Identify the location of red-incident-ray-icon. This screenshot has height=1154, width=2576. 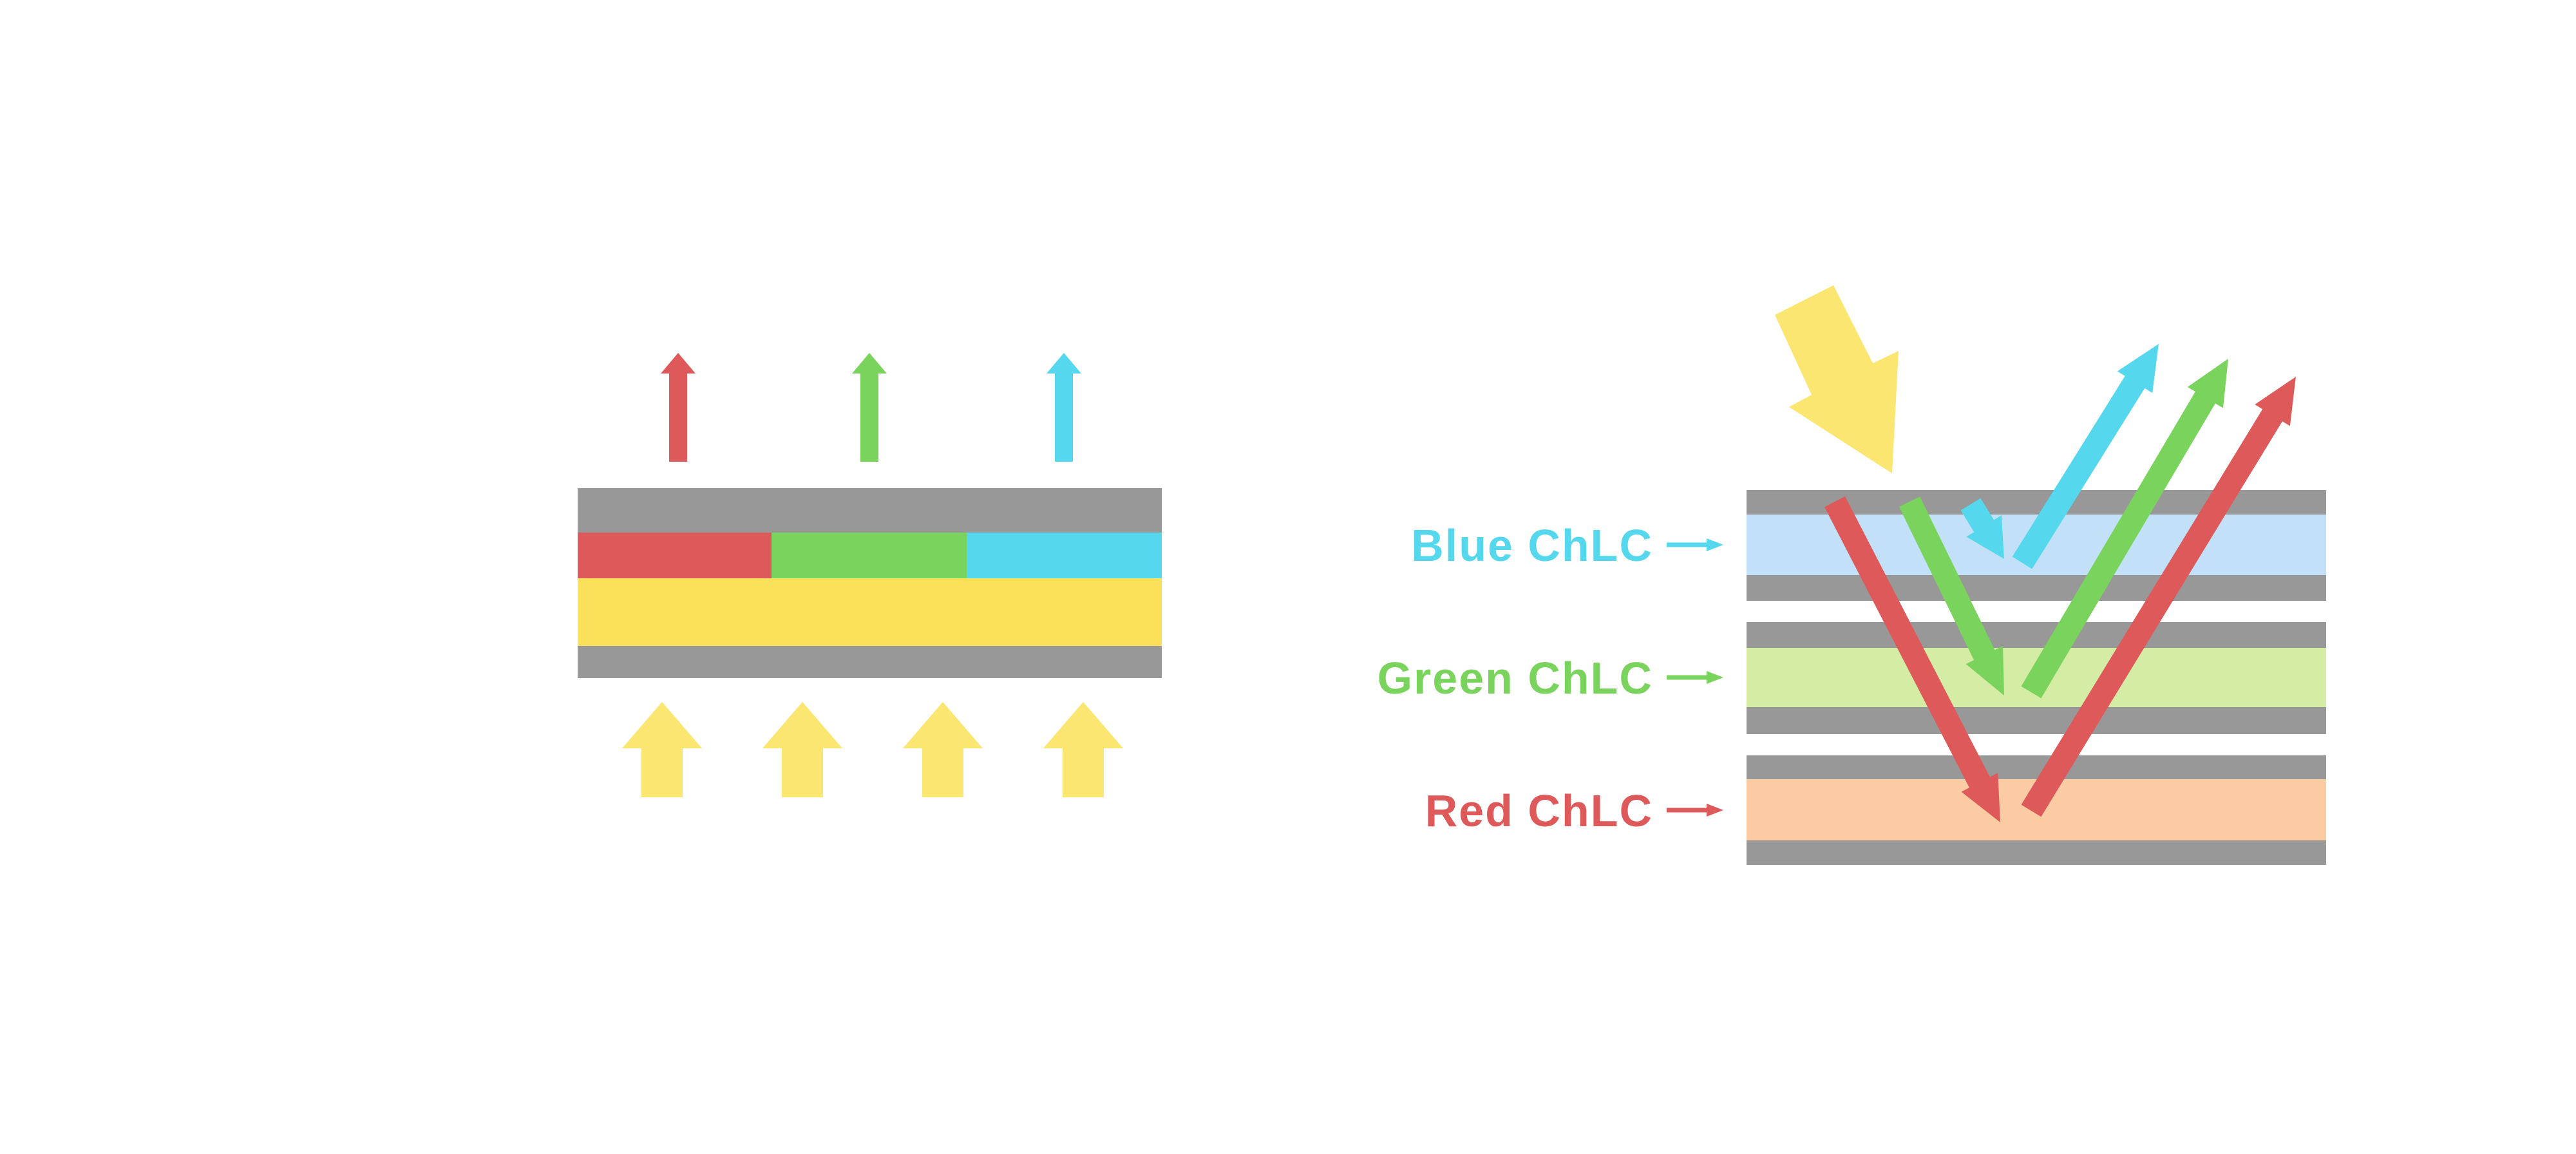
(1912, 659).